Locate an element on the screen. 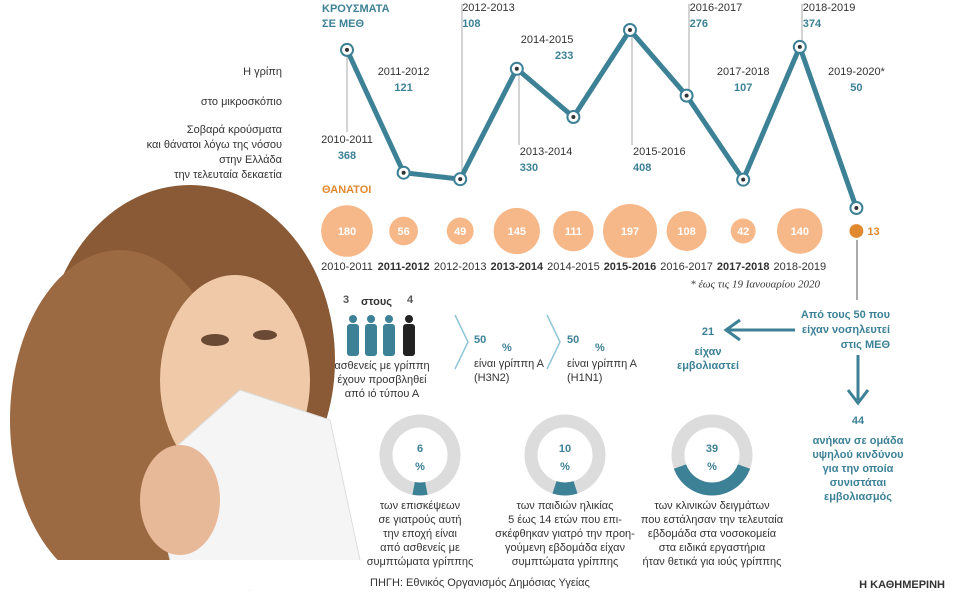  value-label: 13 is located at coordinates (873, 232).